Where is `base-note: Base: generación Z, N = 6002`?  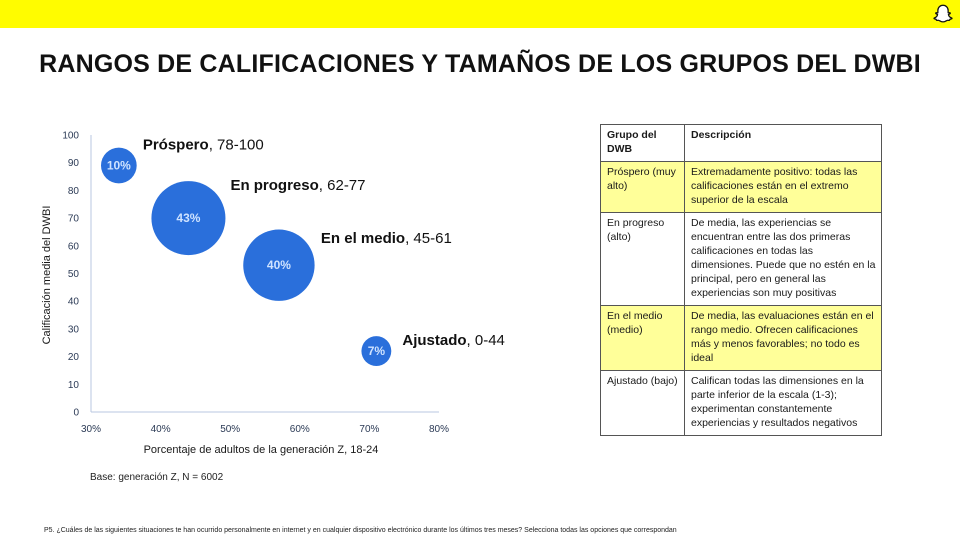
base-note: Base: generación Z, N = 6002 is located at coordinates (157, 477).